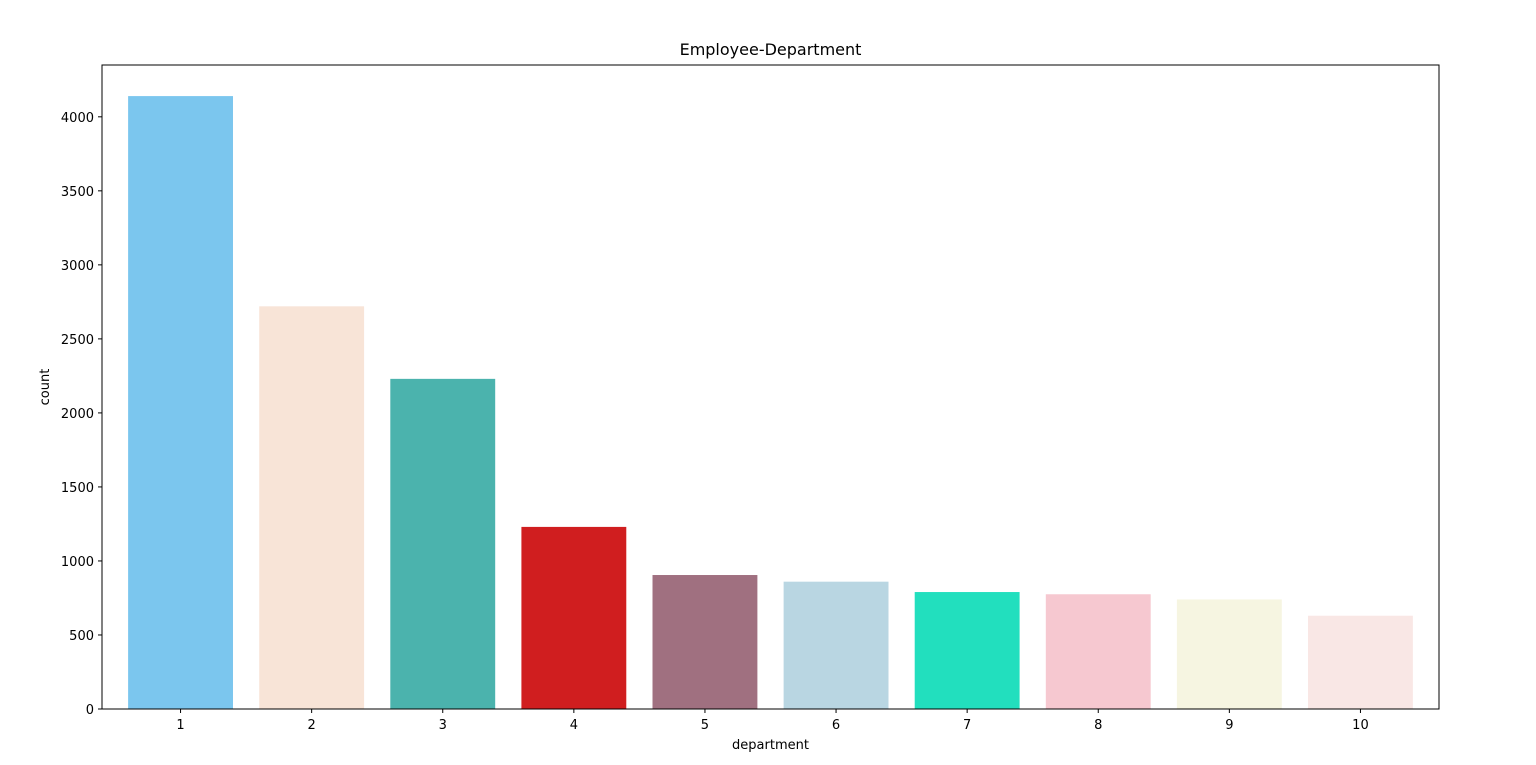 This screenshot has width=1536, height=765. Describe the element at coordinates (705, 725) in the screenshot. I see `x-tick-label: 5` at that location.